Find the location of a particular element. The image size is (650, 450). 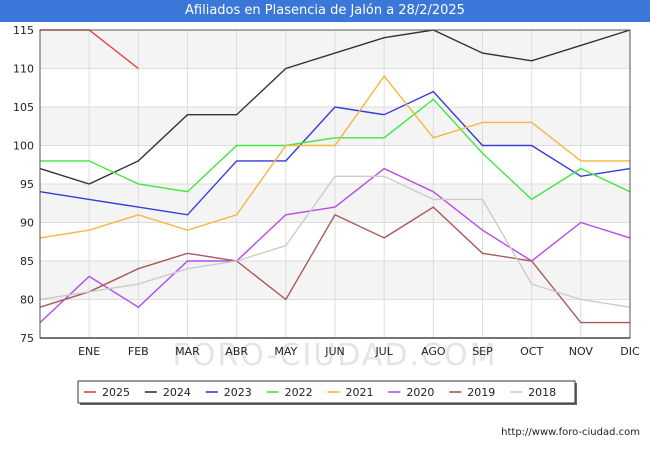

legend-label-2024: 2024 is located at coordinates (177, 392).